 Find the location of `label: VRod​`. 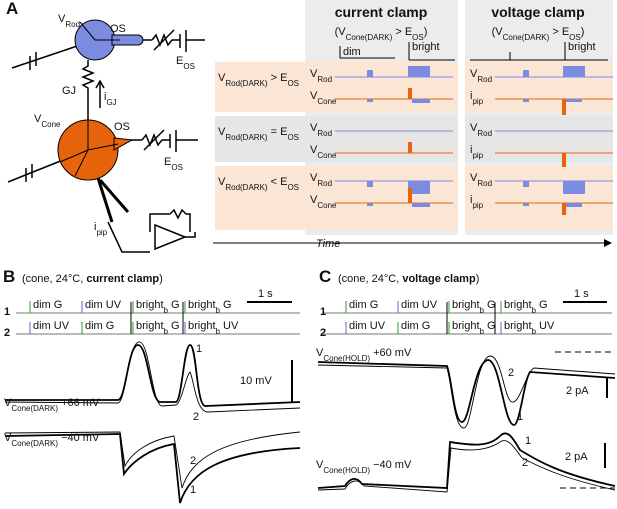

label: VRod​ is located at coordinates (69, 21).